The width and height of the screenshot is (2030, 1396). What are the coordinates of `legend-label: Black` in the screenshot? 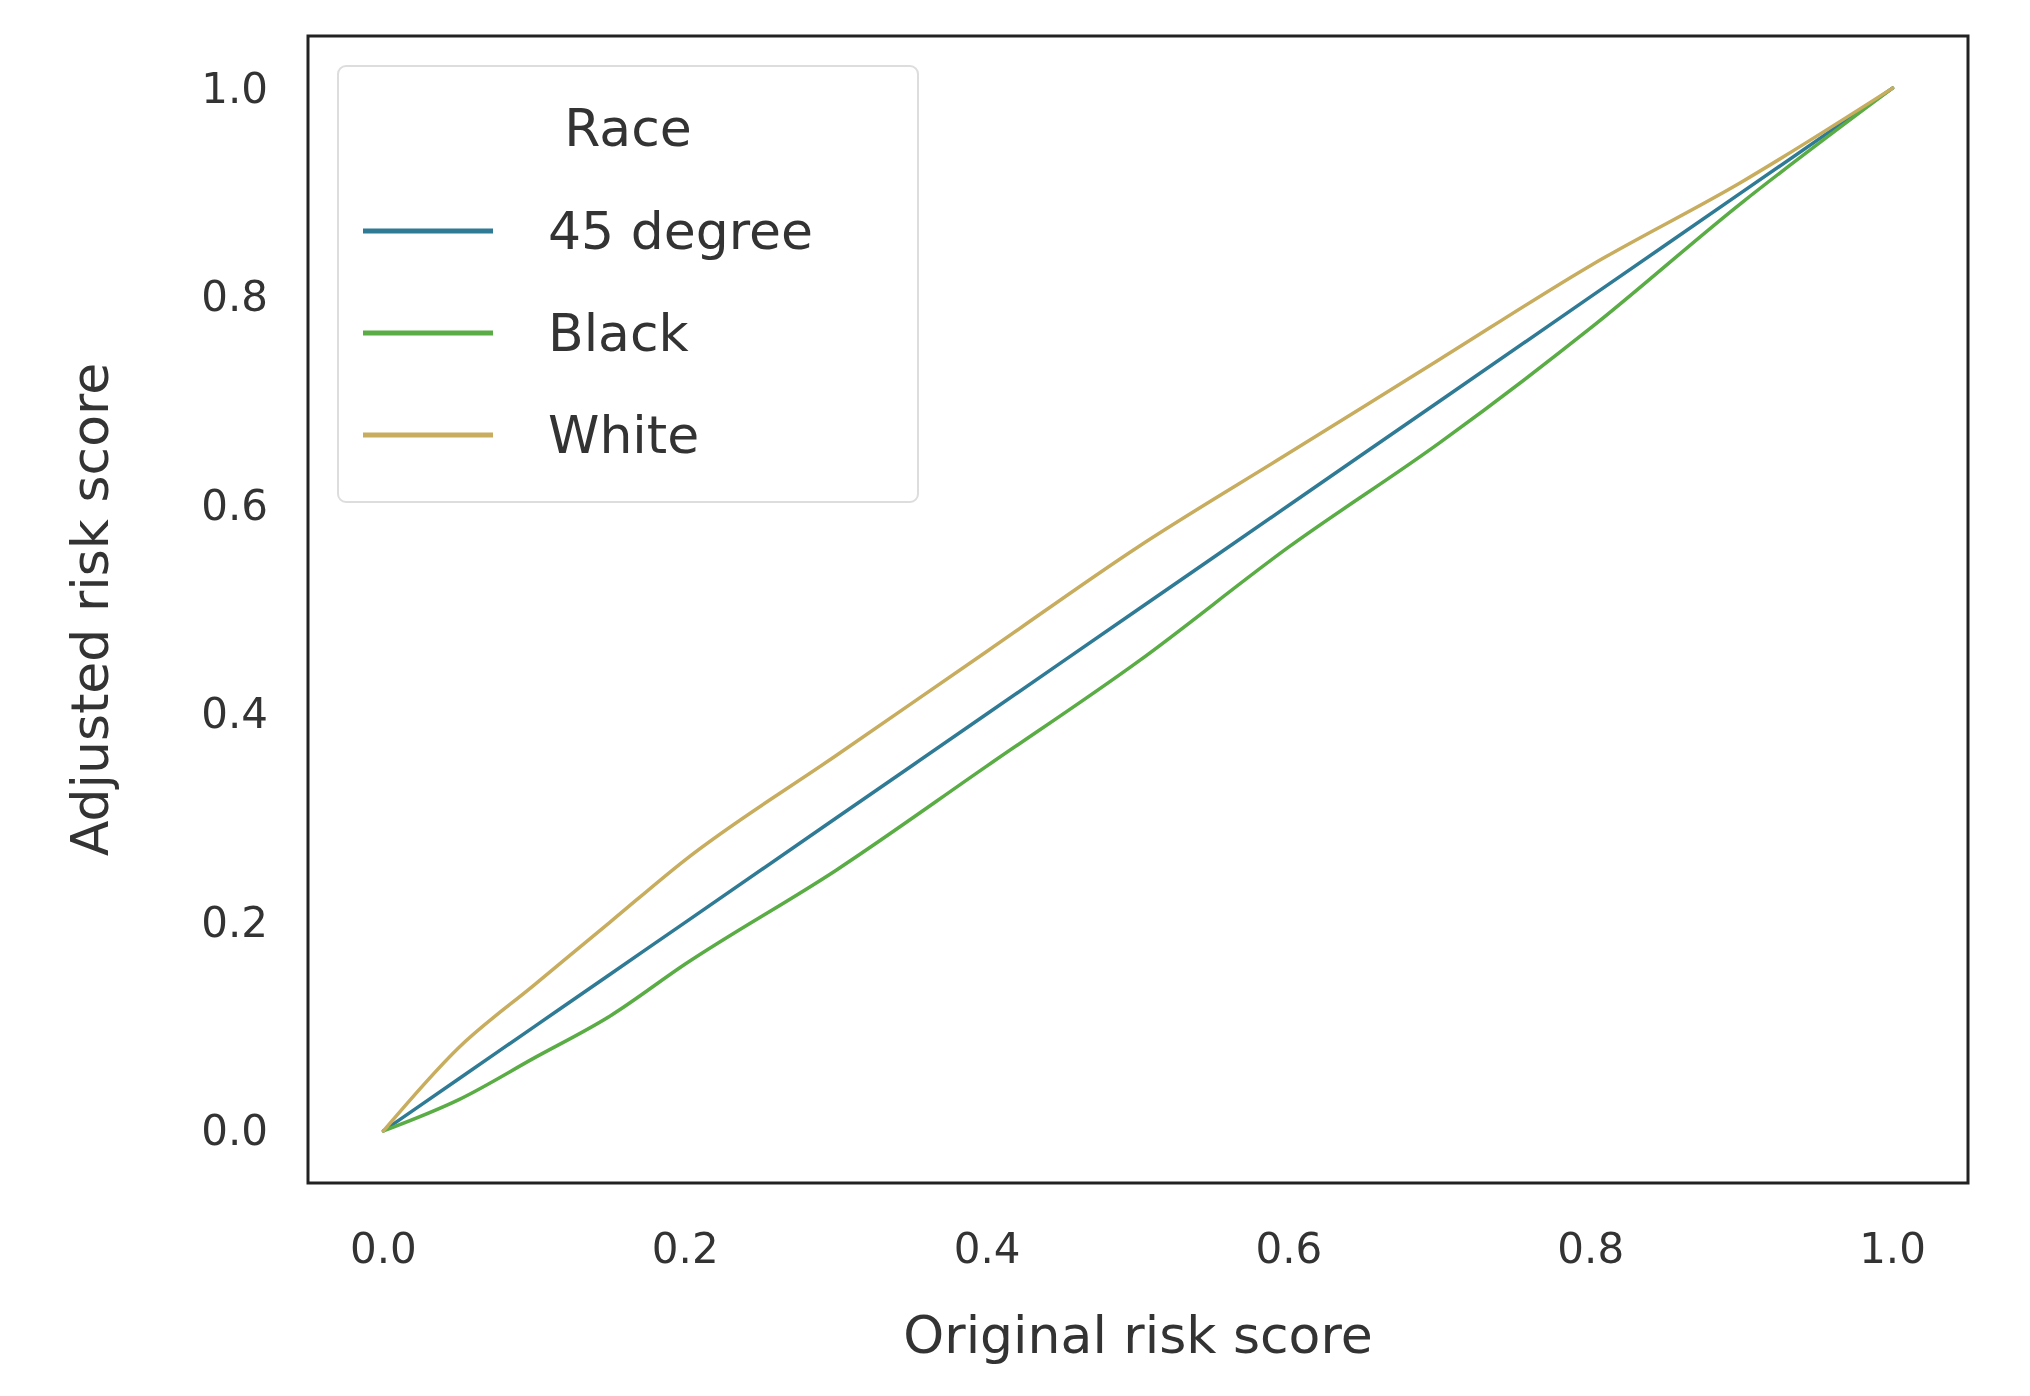 It's located at (618, 333).